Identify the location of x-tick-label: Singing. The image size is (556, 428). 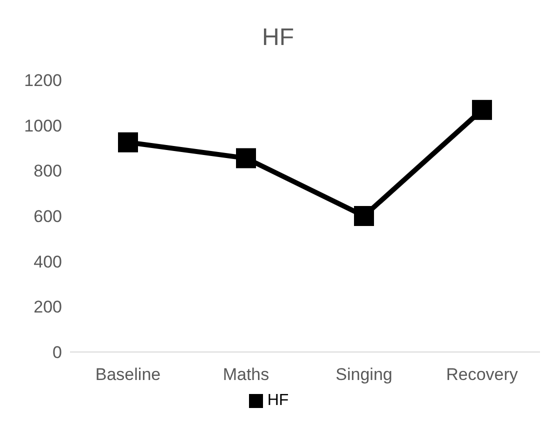
(364, 374).